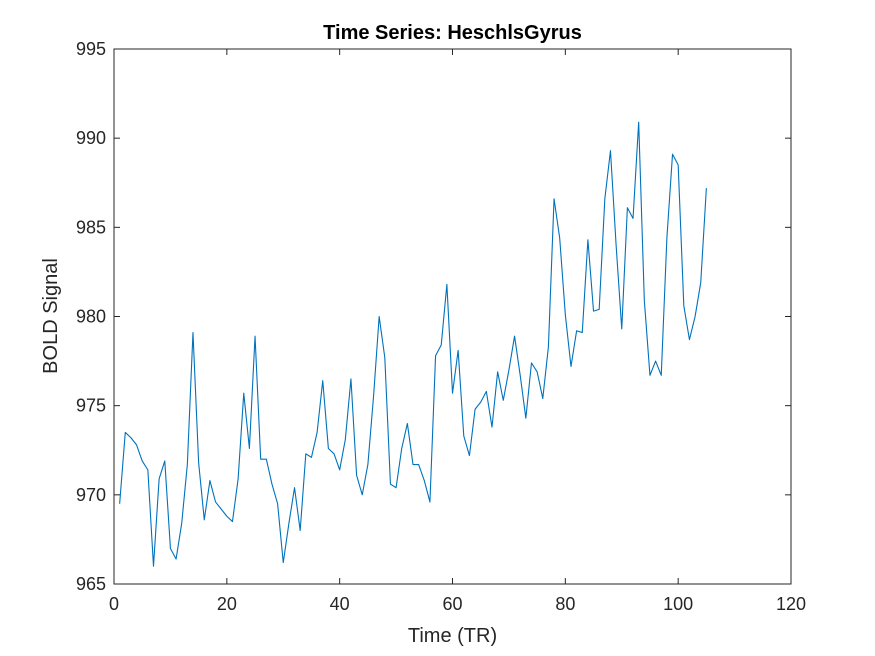  What do you see at coordinates (791, 604) in the screenshot?
I see `x-tick-label: 120` at bounding box center [791, 604].